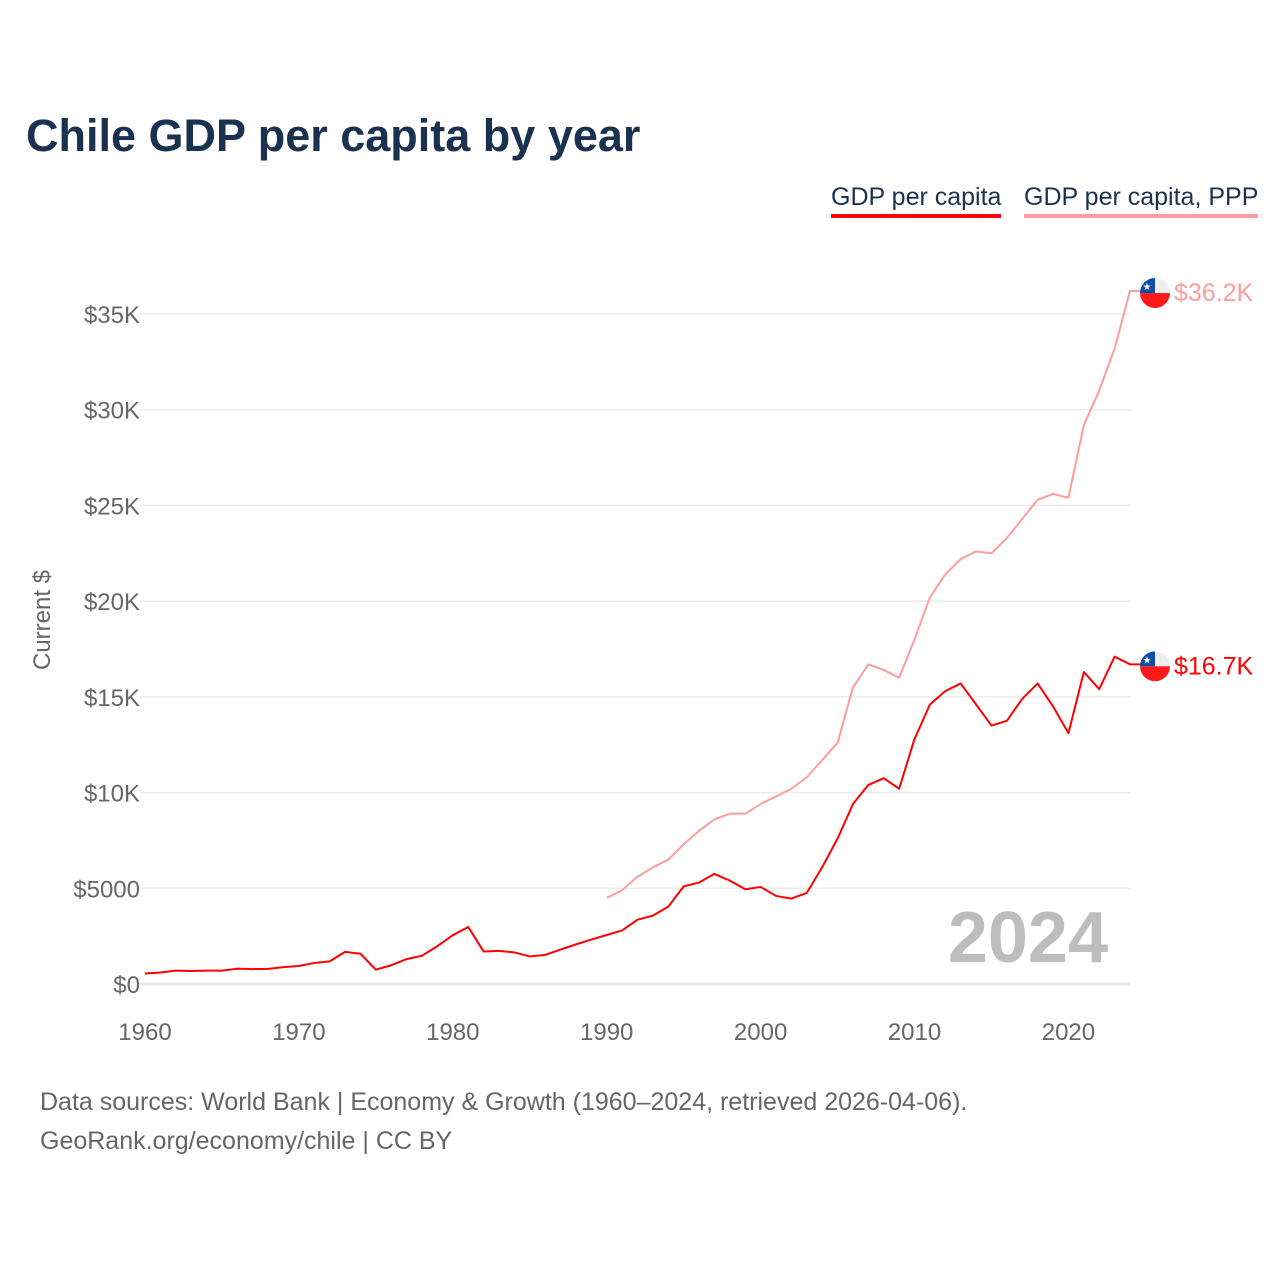  I want to click on y-tick-label: $25K, so click(112, 506).